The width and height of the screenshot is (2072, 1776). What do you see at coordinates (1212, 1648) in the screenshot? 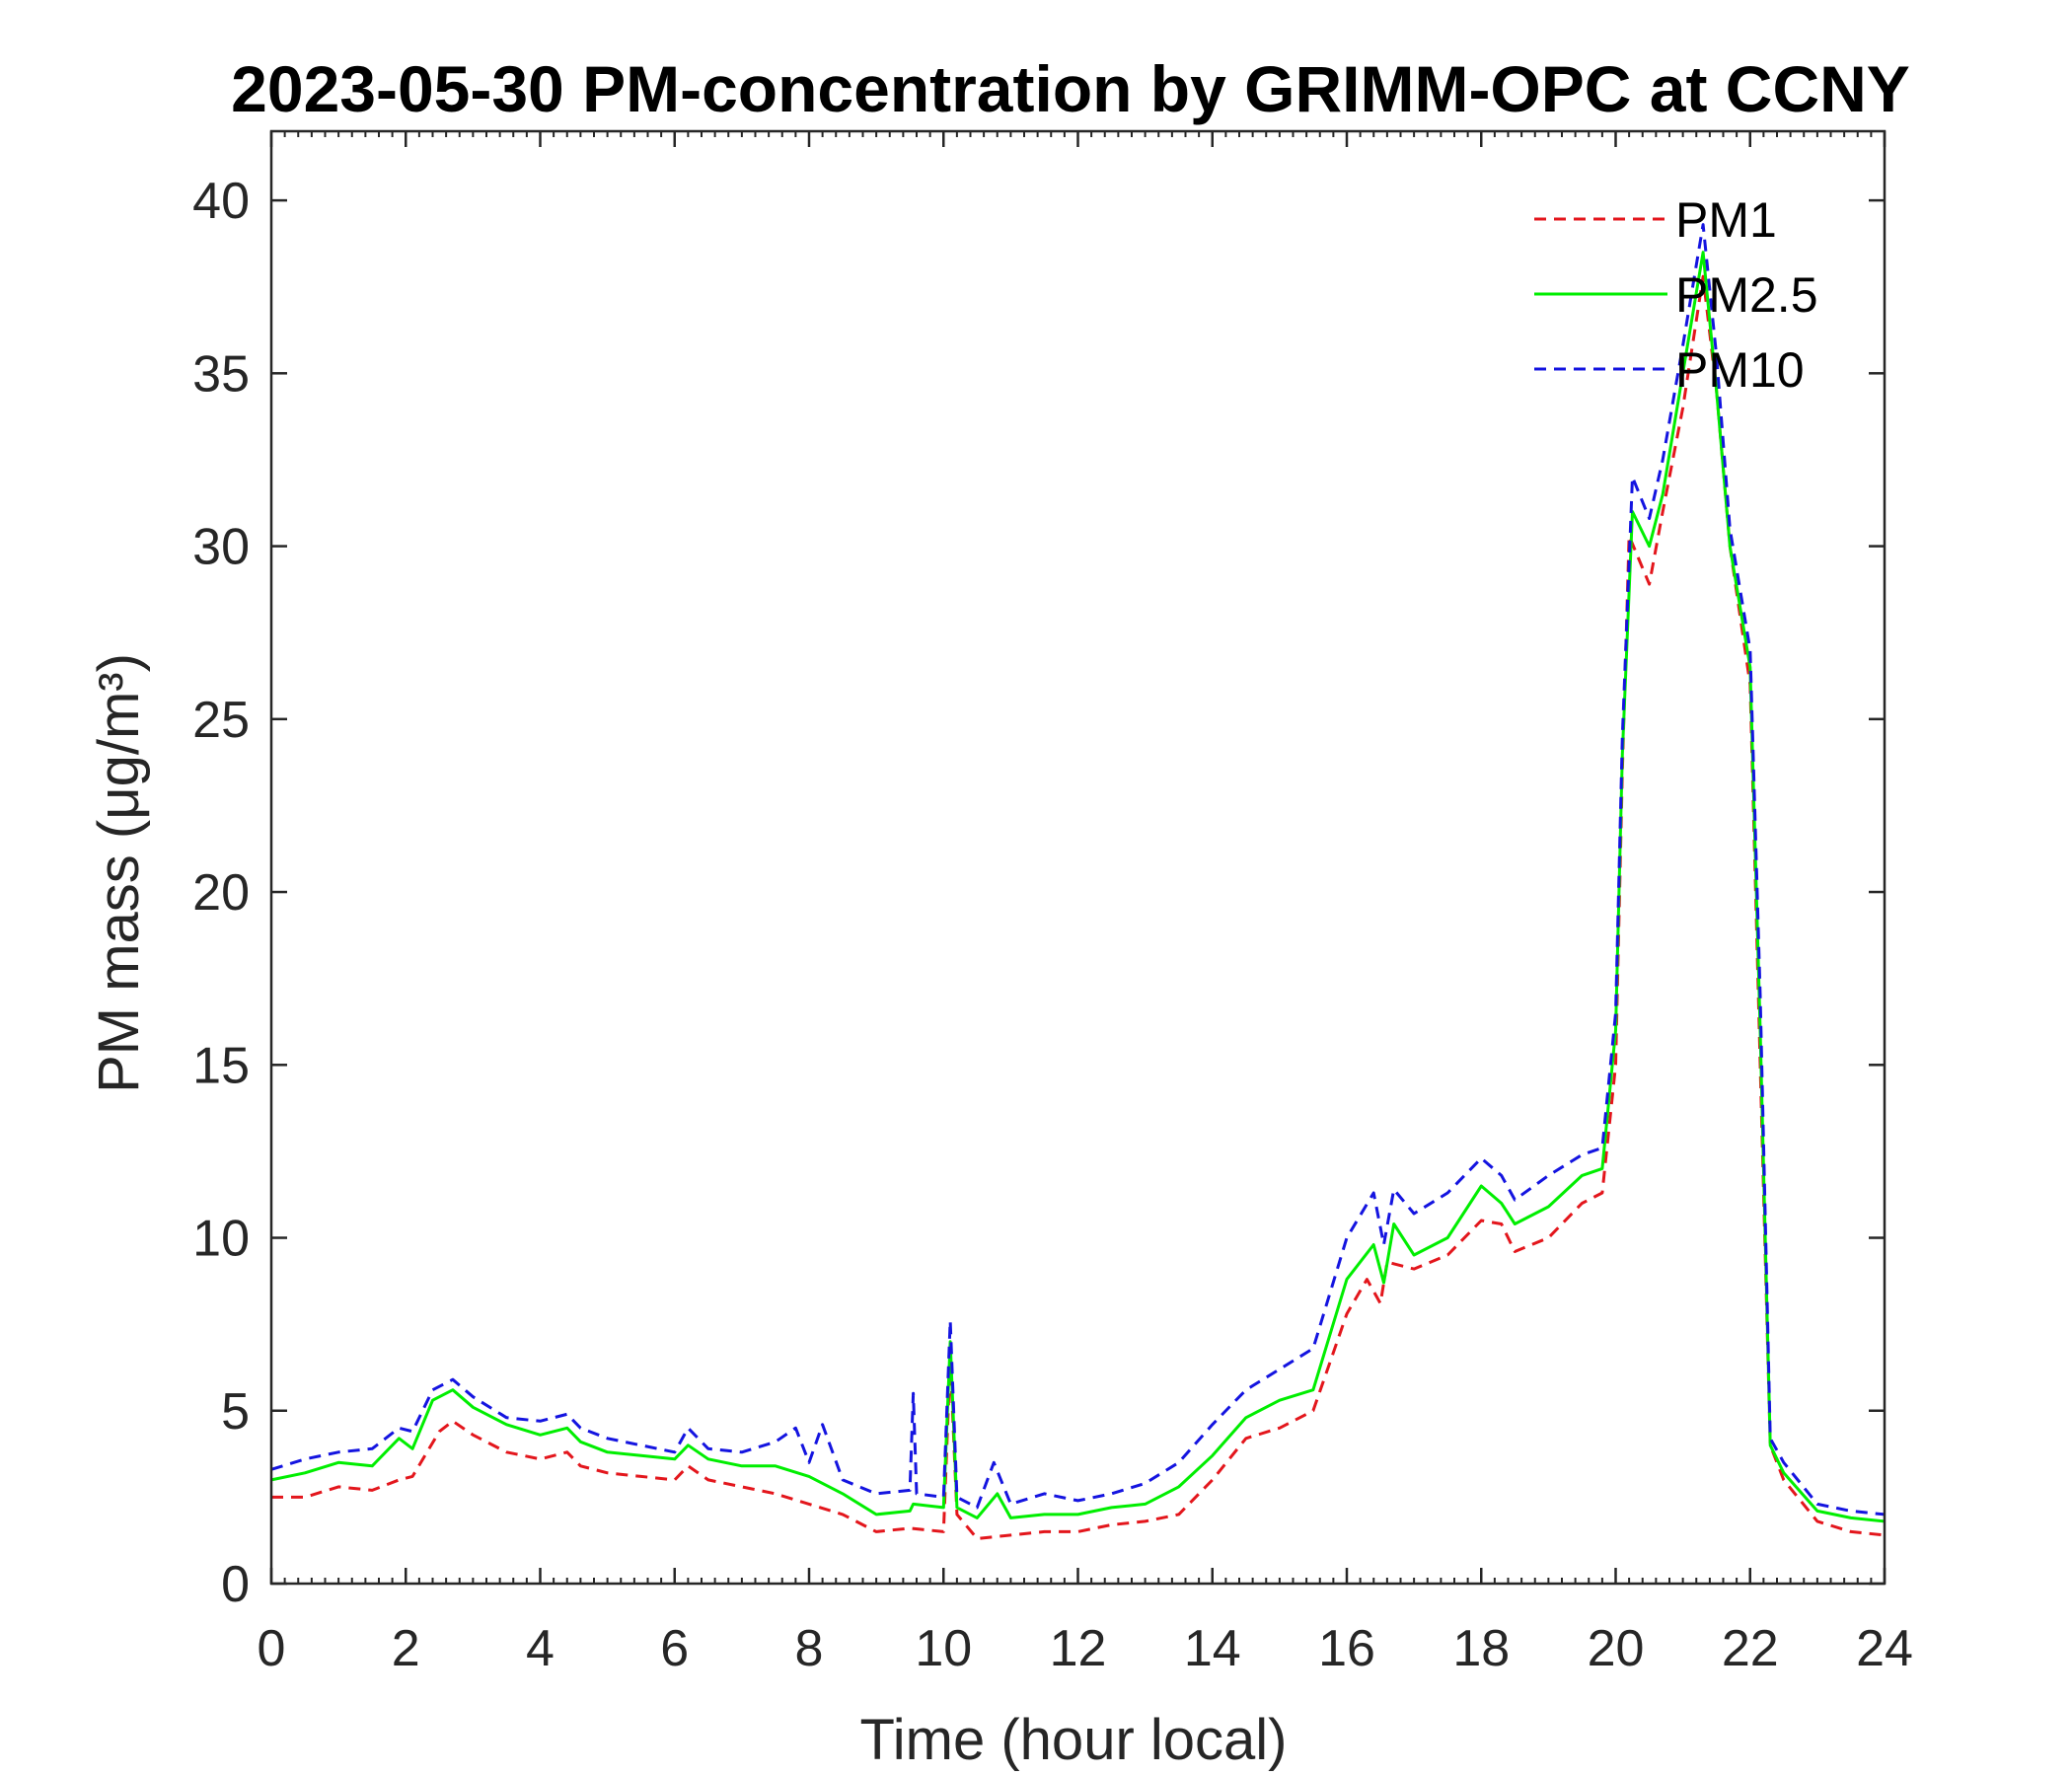
I see `x-tick-label: 14` at bounding box center [1212, 1648].